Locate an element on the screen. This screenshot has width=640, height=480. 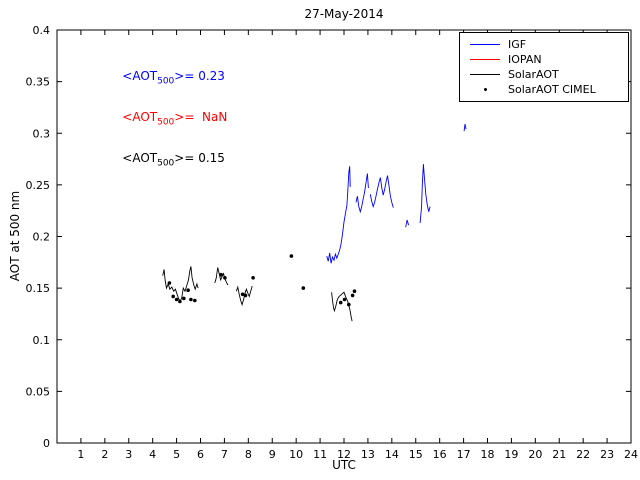
x-tick-label: 21 is located at coordinates (559, 454).